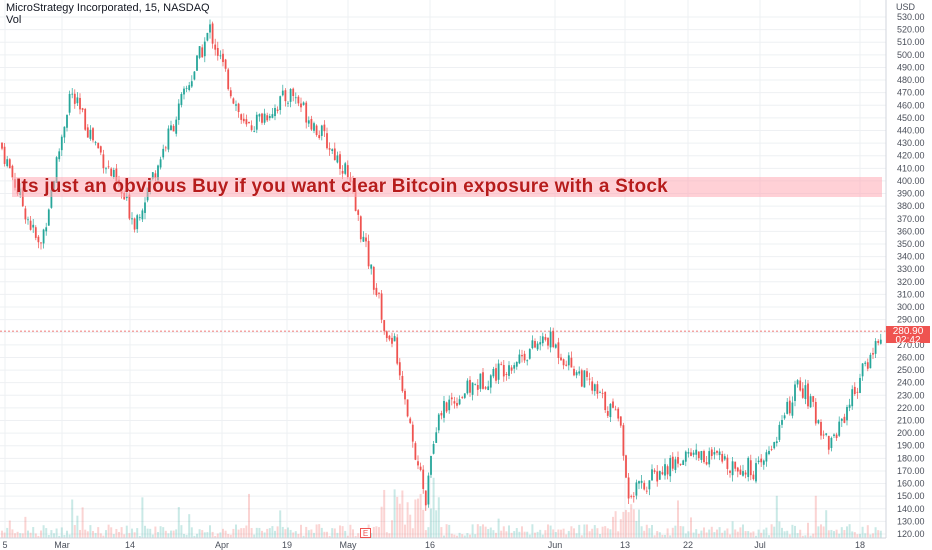 This screenshot has width=932, height=550. Describe the element at coordinates (911, 320) in the screenshot. I see `y-tick-label: 290.00` at that location.